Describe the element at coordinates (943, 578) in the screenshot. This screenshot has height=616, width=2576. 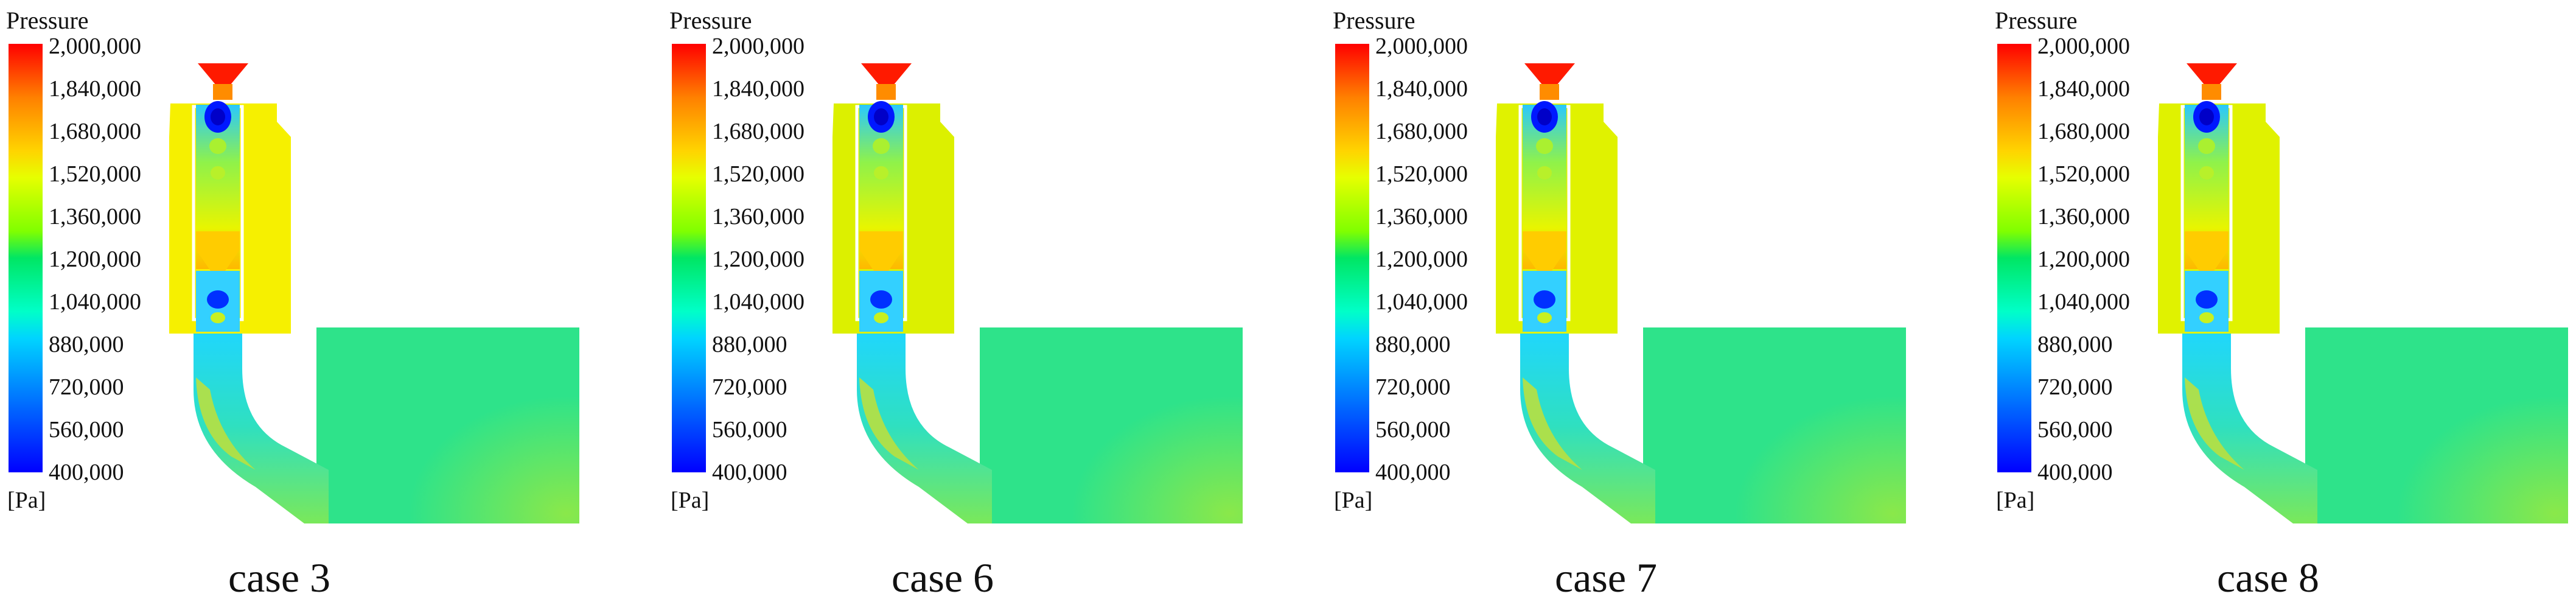
I see `case-label: case 6` at that location.